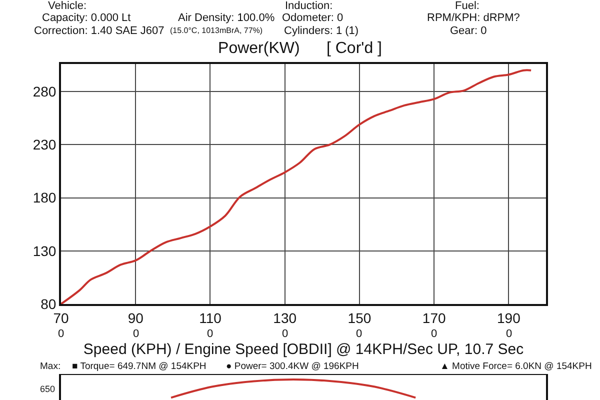 This screenshot has width=600, height=400. Describe the element at coordinates (61, 318) in the screenshot. I see `x-tick-label: 70` at that location.